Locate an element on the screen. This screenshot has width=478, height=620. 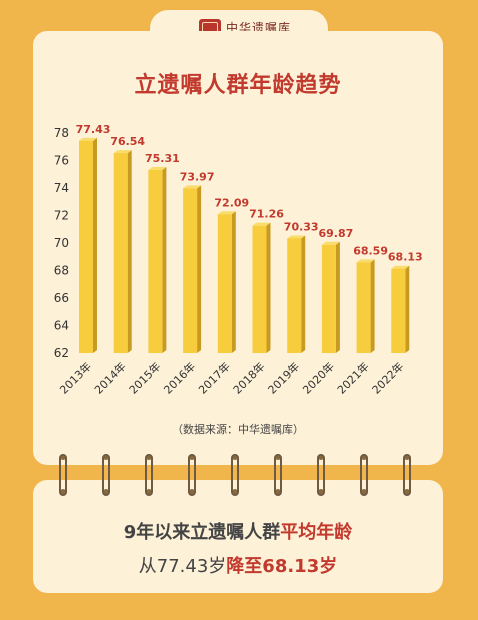
y-tick-label: 68 is located at coordinates (61, 271).